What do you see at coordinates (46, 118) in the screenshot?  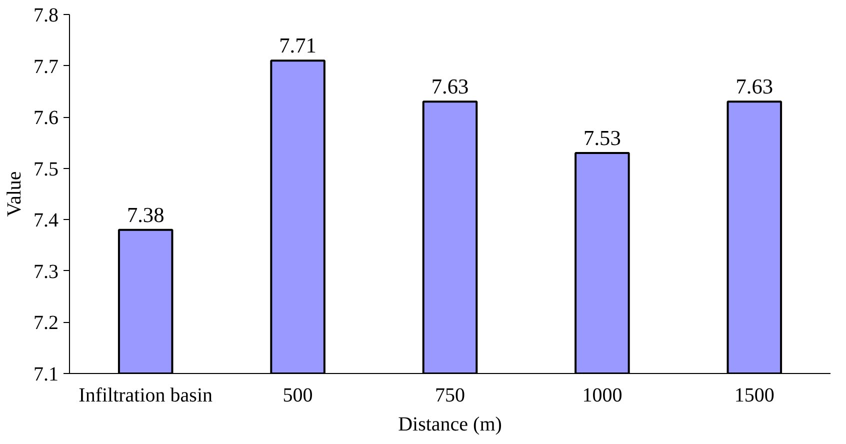 I see `y-tick-label: 7.6` at bounding box center [46, 118].